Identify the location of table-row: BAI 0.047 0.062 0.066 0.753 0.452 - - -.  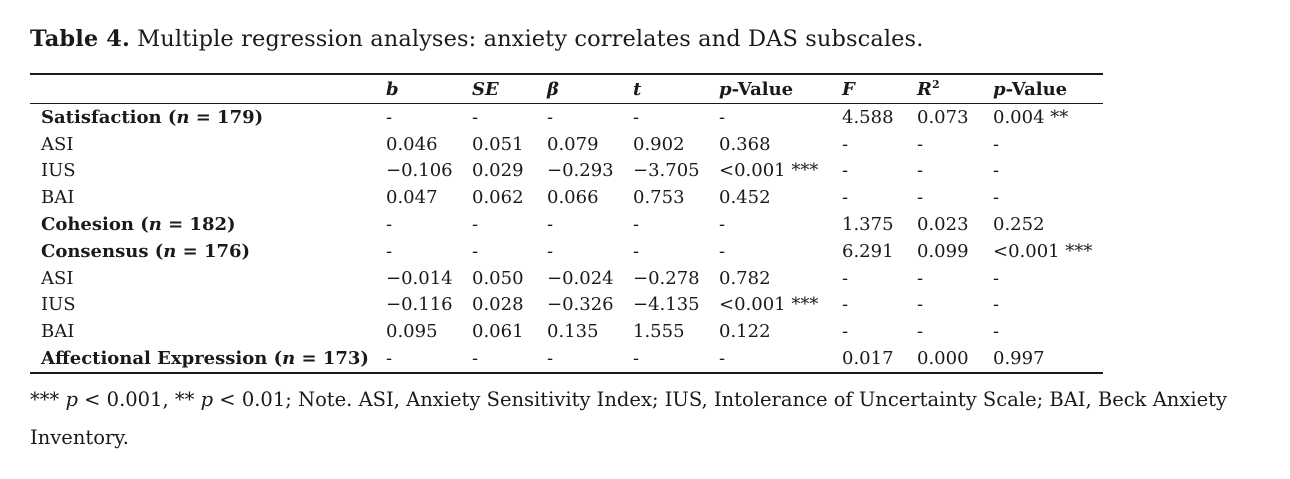
(566, 197).